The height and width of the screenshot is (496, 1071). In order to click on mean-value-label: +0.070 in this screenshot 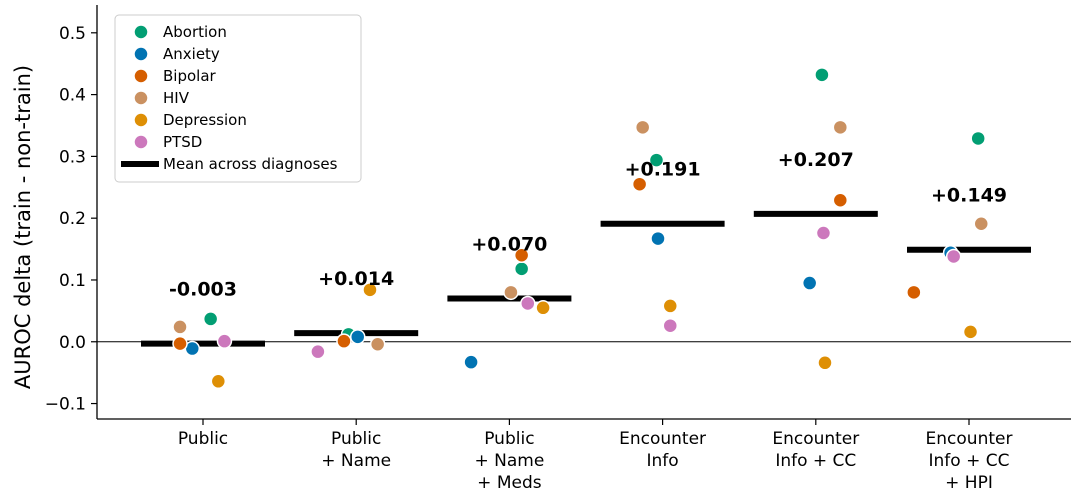, I will do `click(509, 245)`.